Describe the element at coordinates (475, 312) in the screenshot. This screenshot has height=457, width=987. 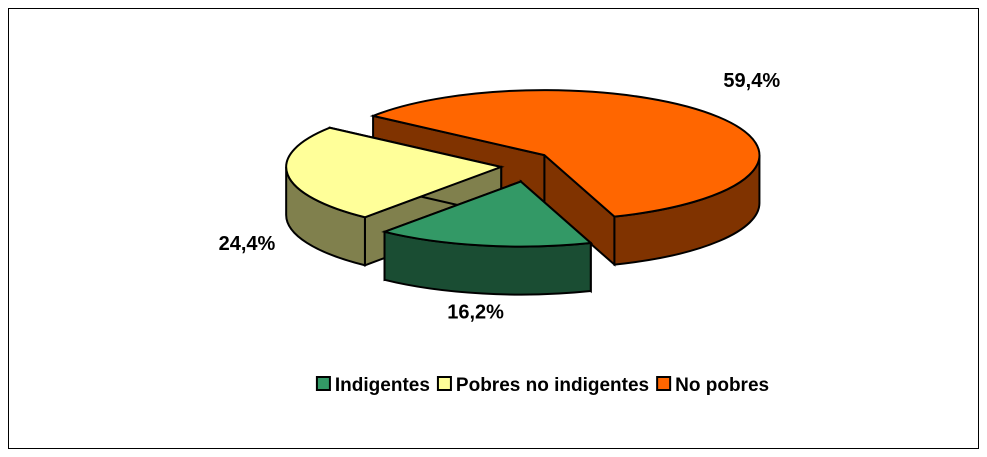
I see `data-label: 16,2%` at that location.